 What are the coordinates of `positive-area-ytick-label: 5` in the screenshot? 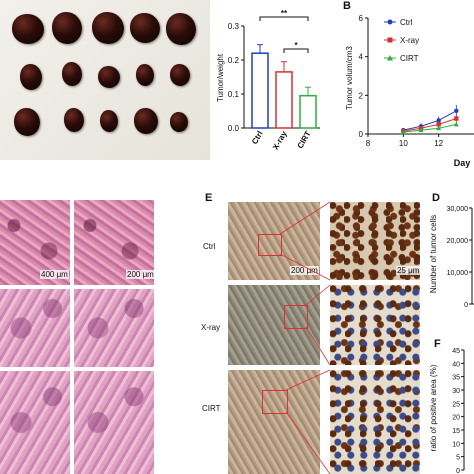 It's located at (458, 458).